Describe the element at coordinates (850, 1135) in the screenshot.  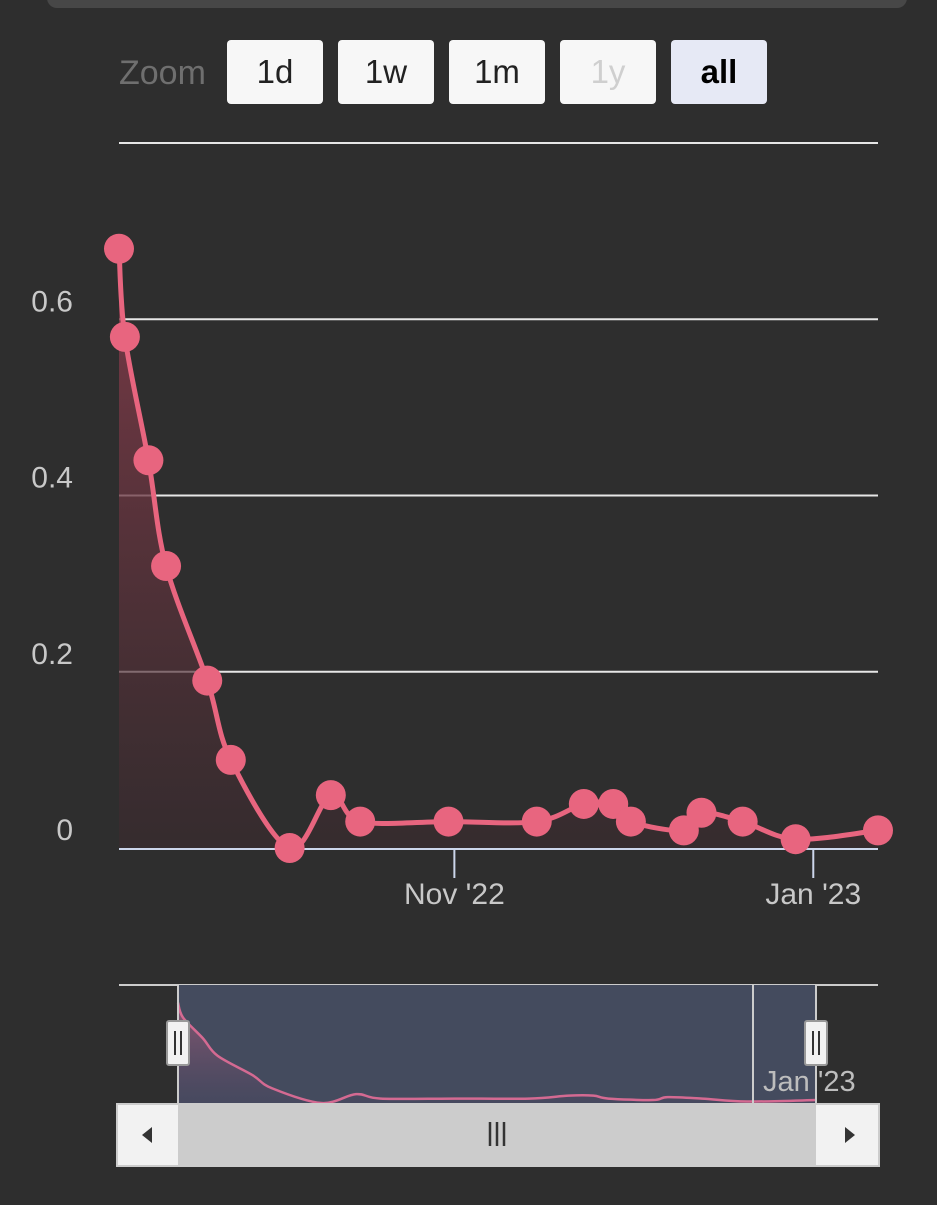
I see `scroll-right-arrow-icon` at that location.